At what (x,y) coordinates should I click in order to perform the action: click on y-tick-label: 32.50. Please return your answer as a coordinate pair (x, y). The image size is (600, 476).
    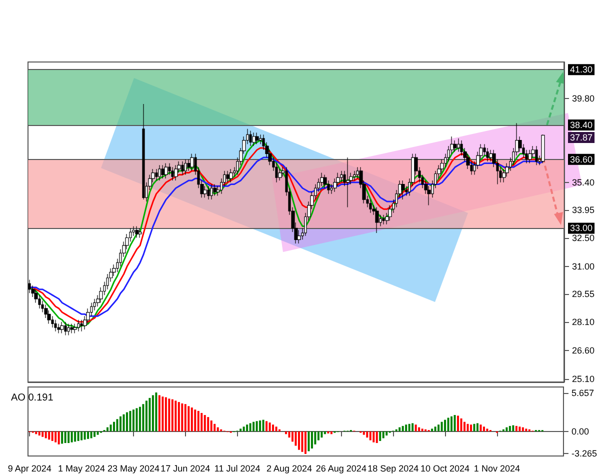
    Looking at the image, I should click on (583, 237).